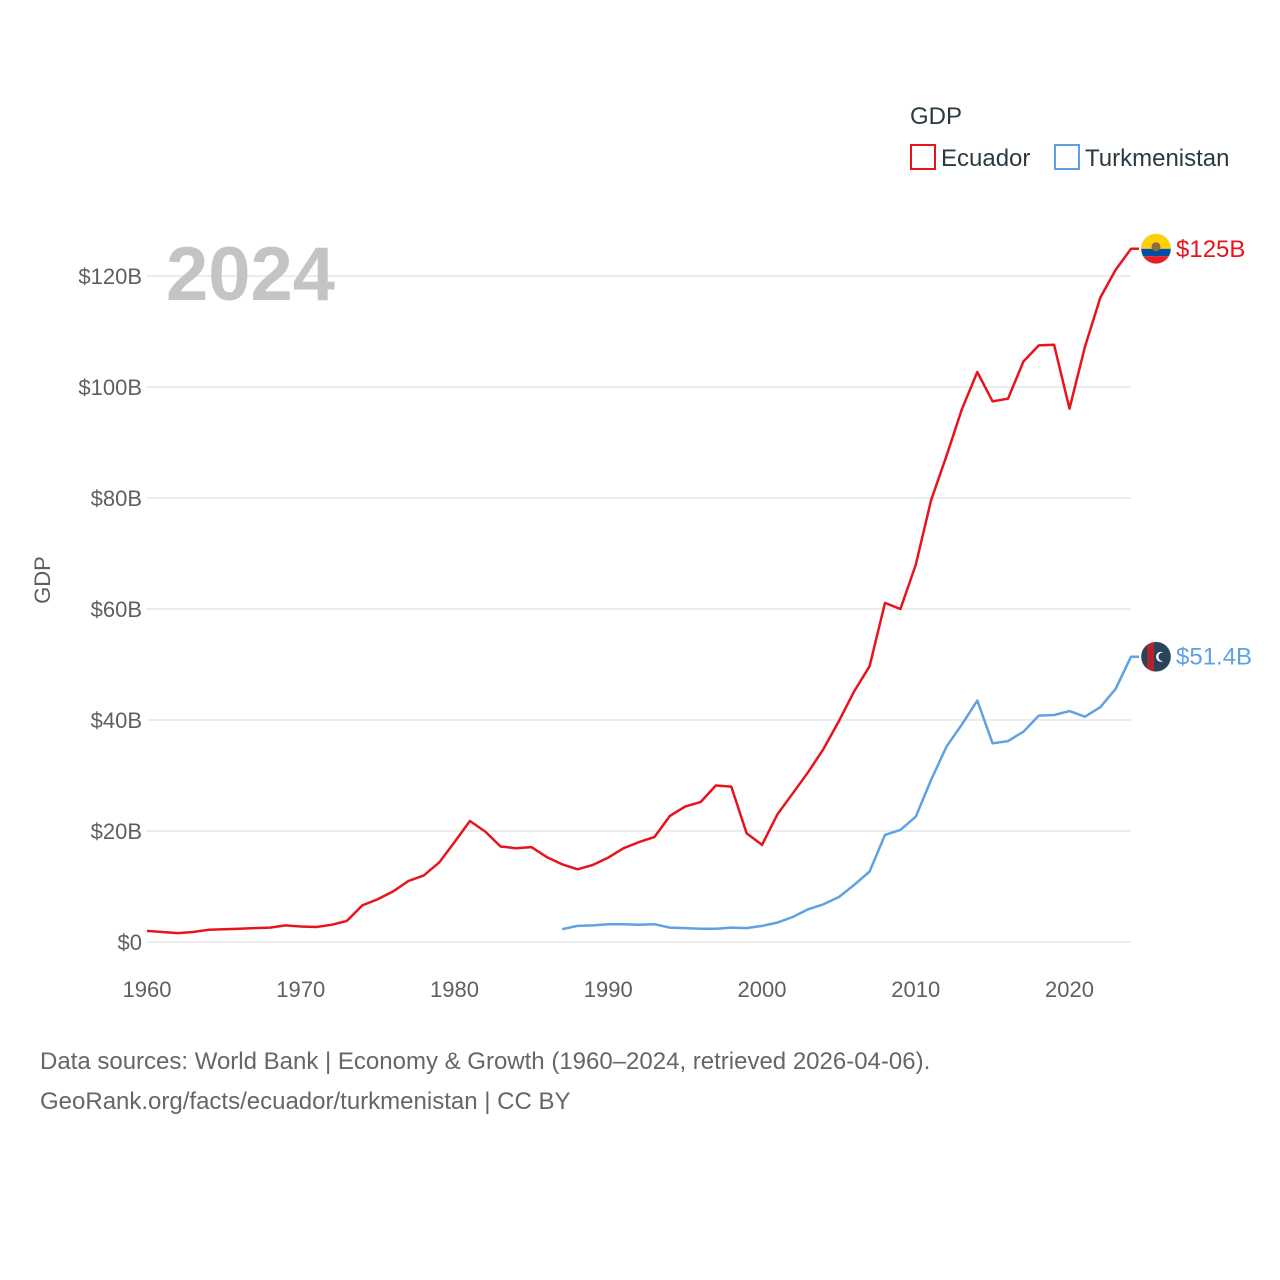  What do you see at coordinates (1157, 158) in the screenshot?
I see `legend-label-turkmenistan: Turkmenistan` at bounding box center [1157, 158].